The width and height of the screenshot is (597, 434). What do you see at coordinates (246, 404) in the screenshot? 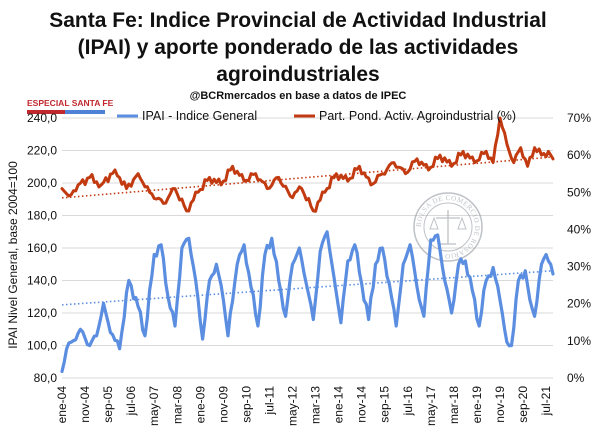
I see `x-tick-label: sep-10` at bounding box center [246, 404].